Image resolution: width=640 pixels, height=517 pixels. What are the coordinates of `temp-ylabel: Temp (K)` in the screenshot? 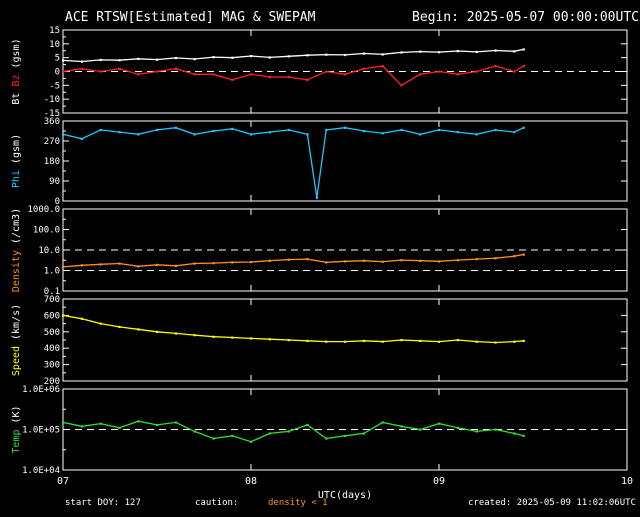 It's located at (16, 429).